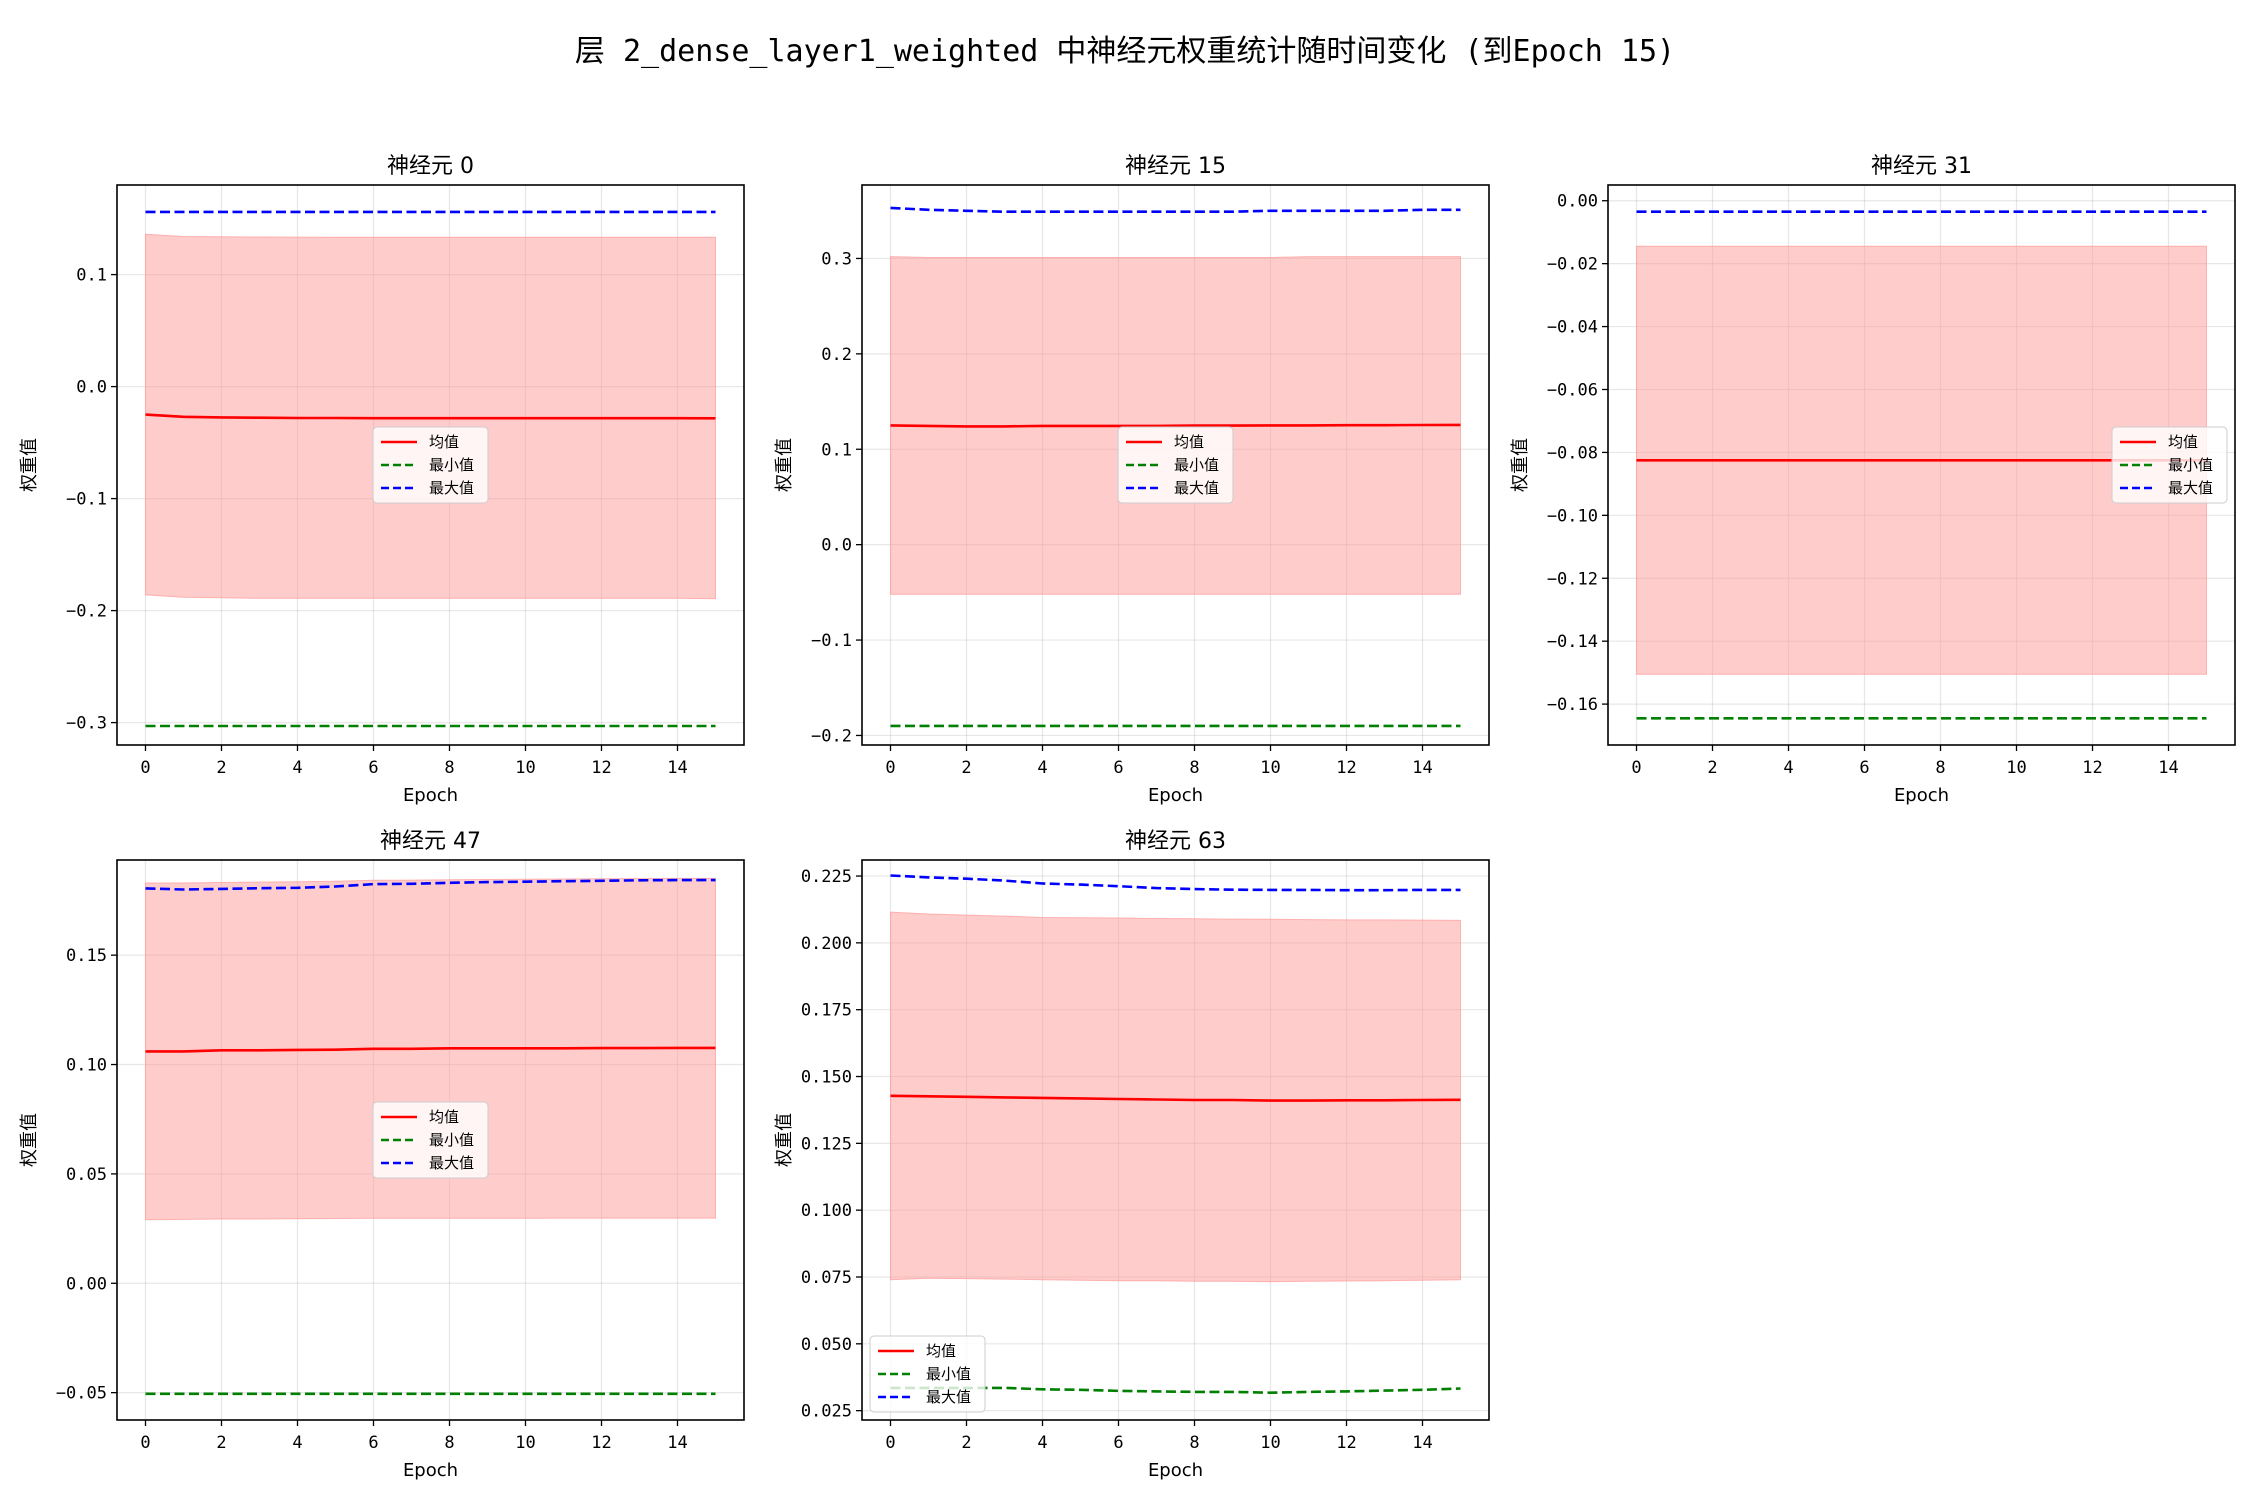 This screenshot has height=1500, width=2250. Describe the element at coordinates (826, 1144) in the screenshot. I see `y-tick-label: 0.125` at that location.